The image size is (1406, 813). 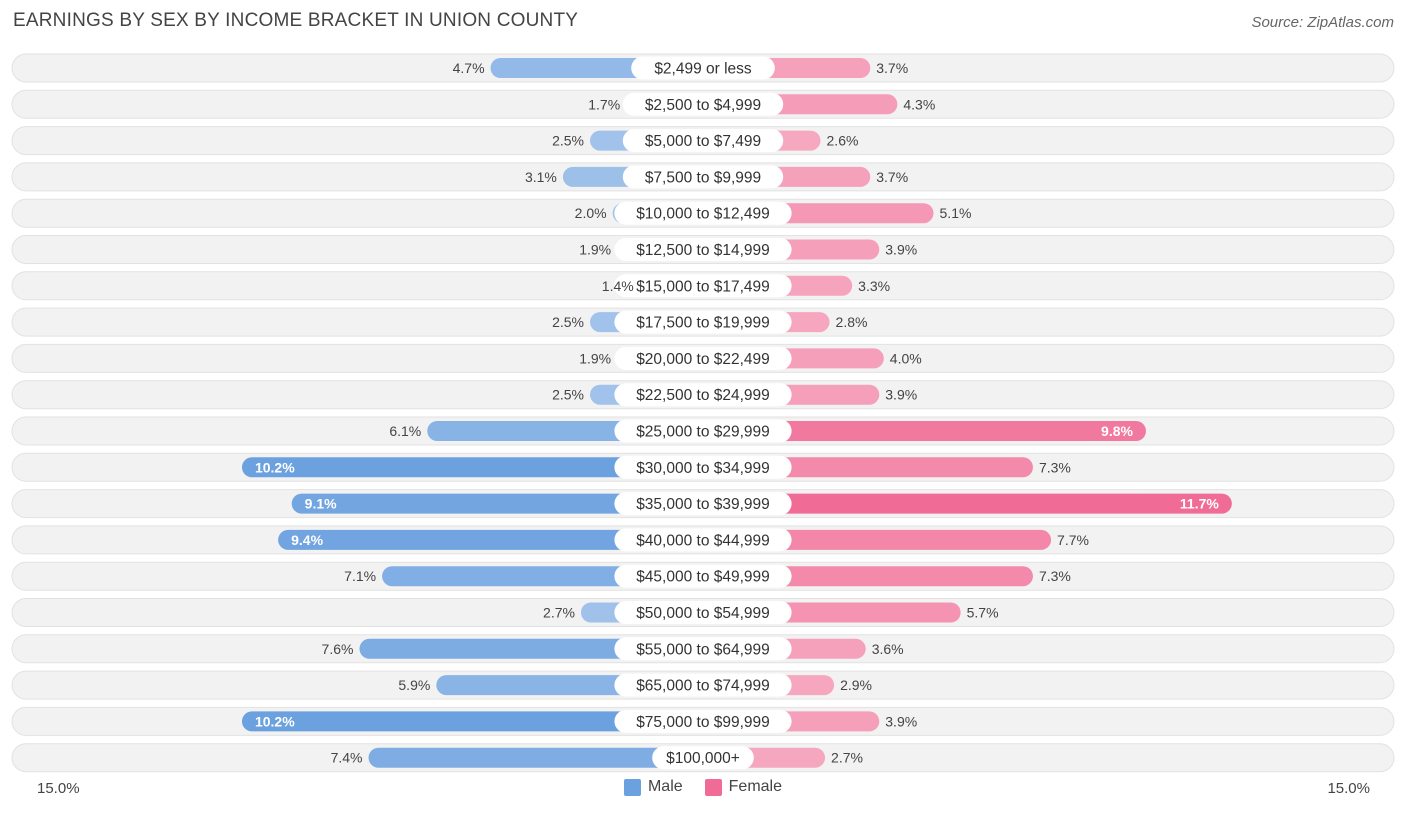 I want to click on legend-label-female: Female, so click(x=755, y=786).